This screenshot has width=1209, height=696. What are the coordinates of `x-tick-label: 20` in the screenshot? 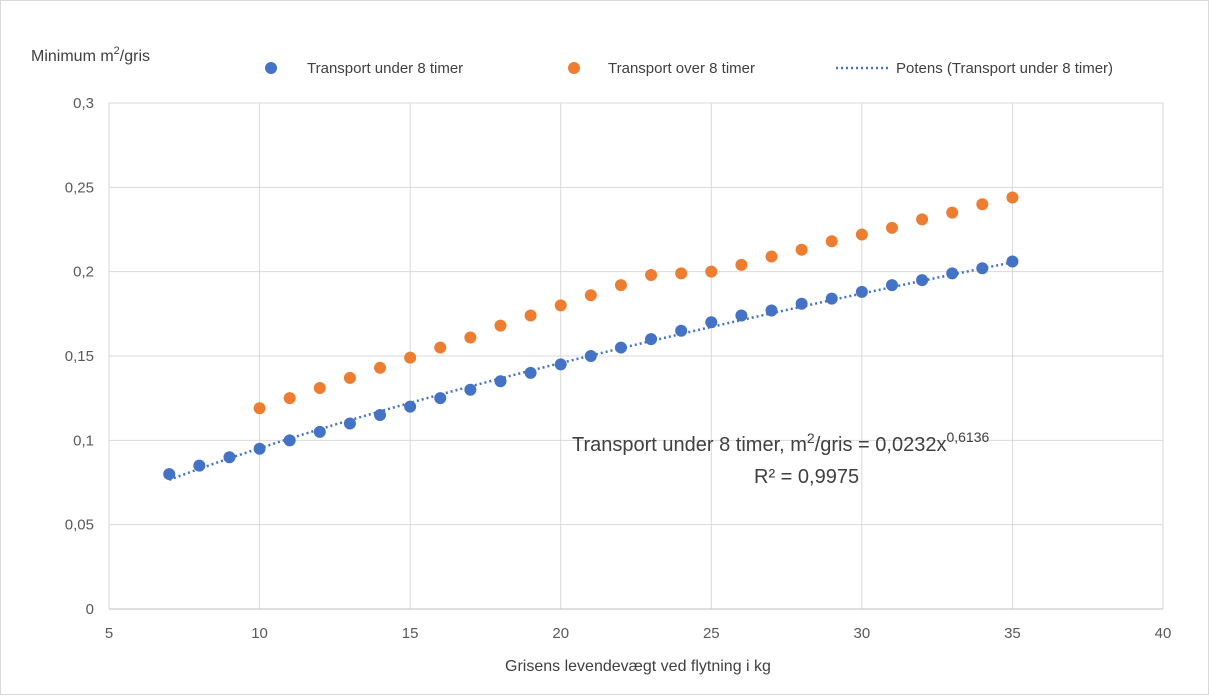 It's located at (560, 633).